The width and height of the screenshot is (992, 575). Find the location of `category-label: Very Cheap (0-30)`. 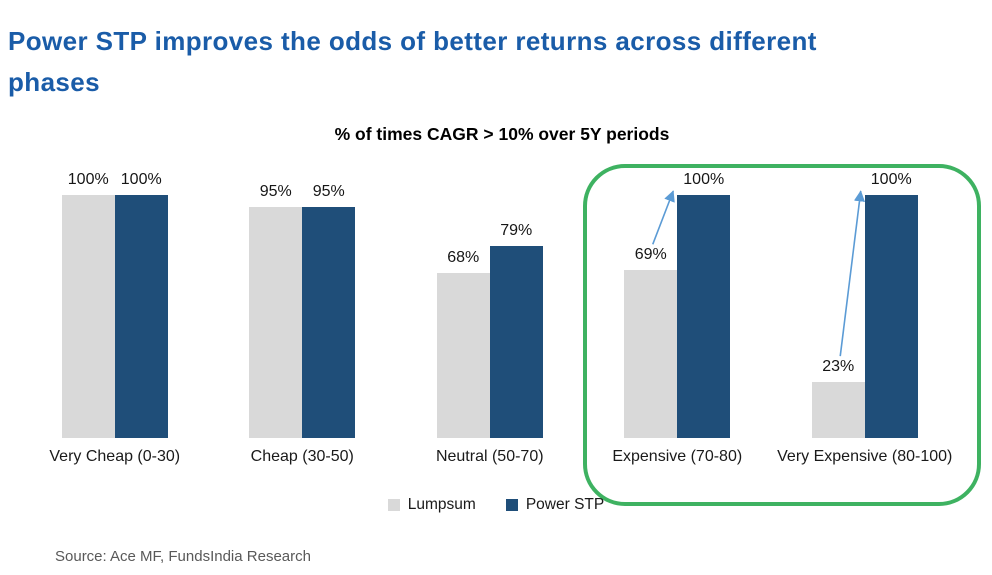

category-label: Very Cheap (0-30) is located at coordinates (115, 456).